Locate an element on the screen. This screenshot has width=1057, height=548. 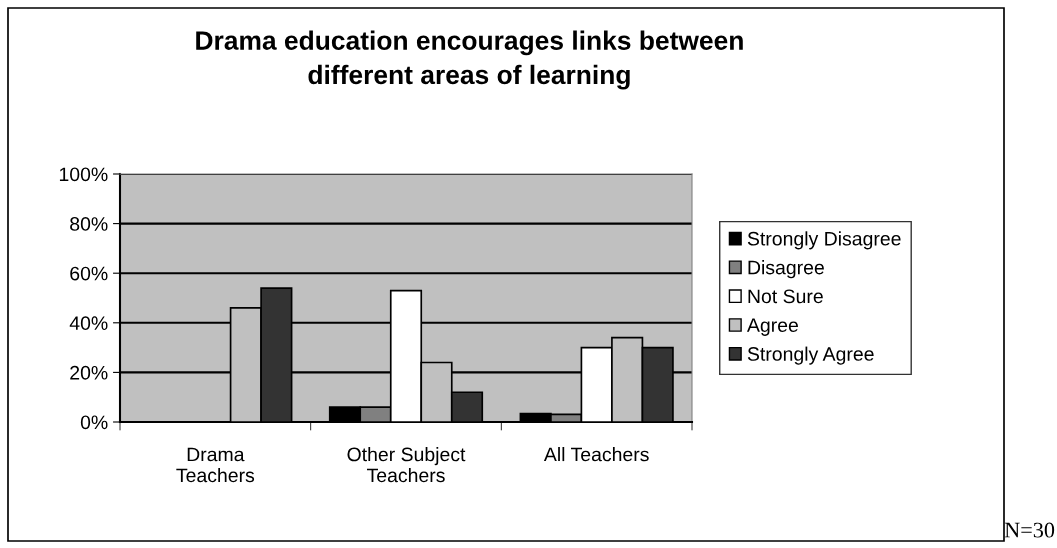
x-tick-label: All Teachers is located at coordinates (596, 454).